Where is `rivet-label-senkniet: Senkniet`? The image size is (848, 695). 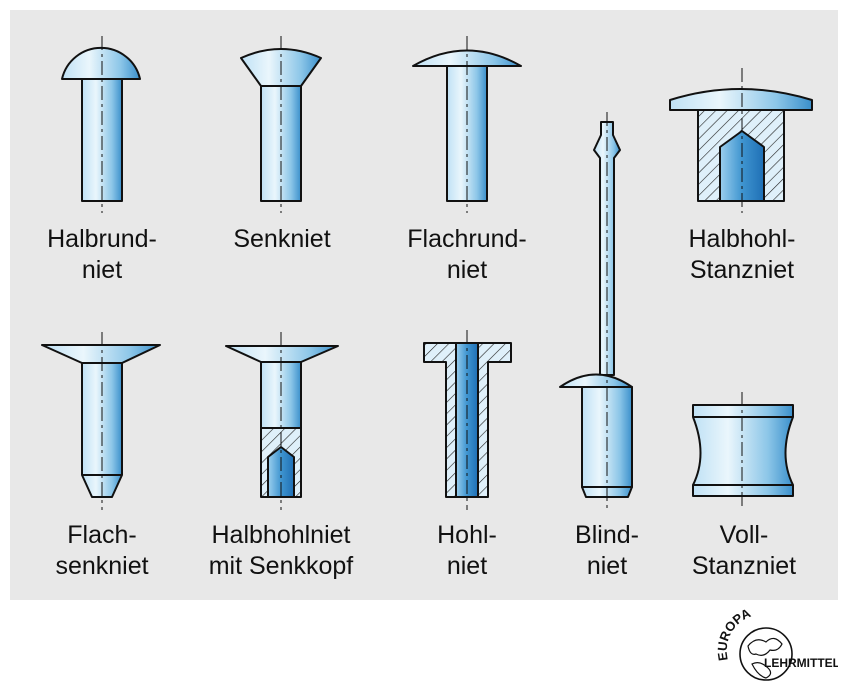 rivet-label-senkniet: Senkniet is located at coordinates (282, 239).